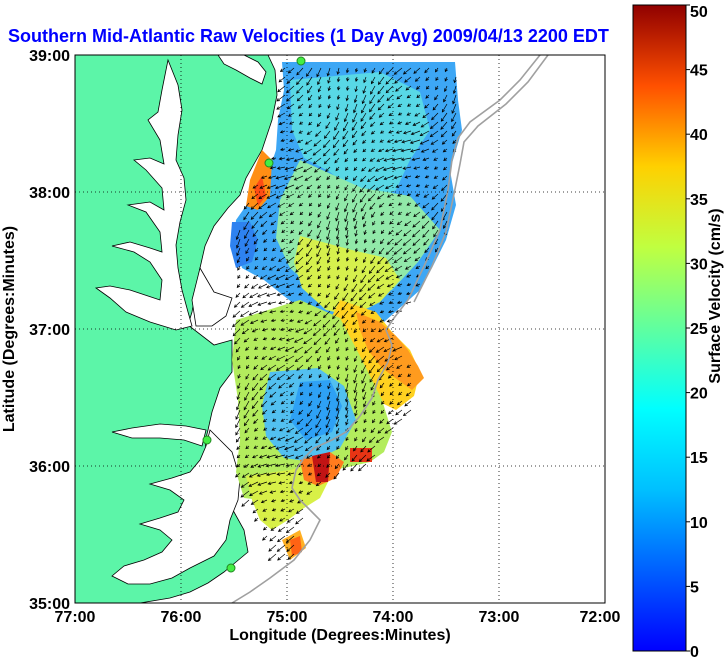  I want to click on y-tick-label: 35:00, so click(49, 604).